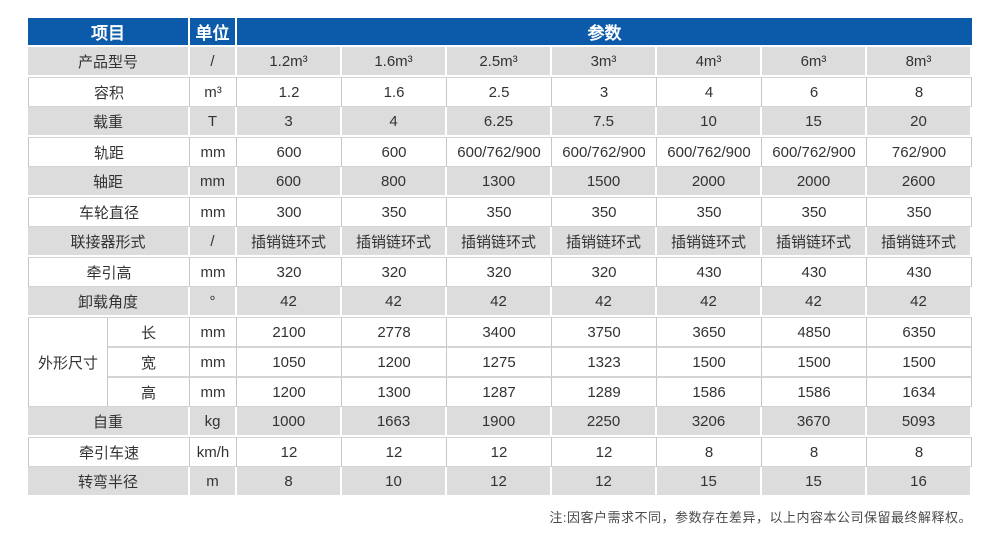  Describe the element at coordinates (109, 62) in the screenshot. I see `row-label: 产品型号` at that location.